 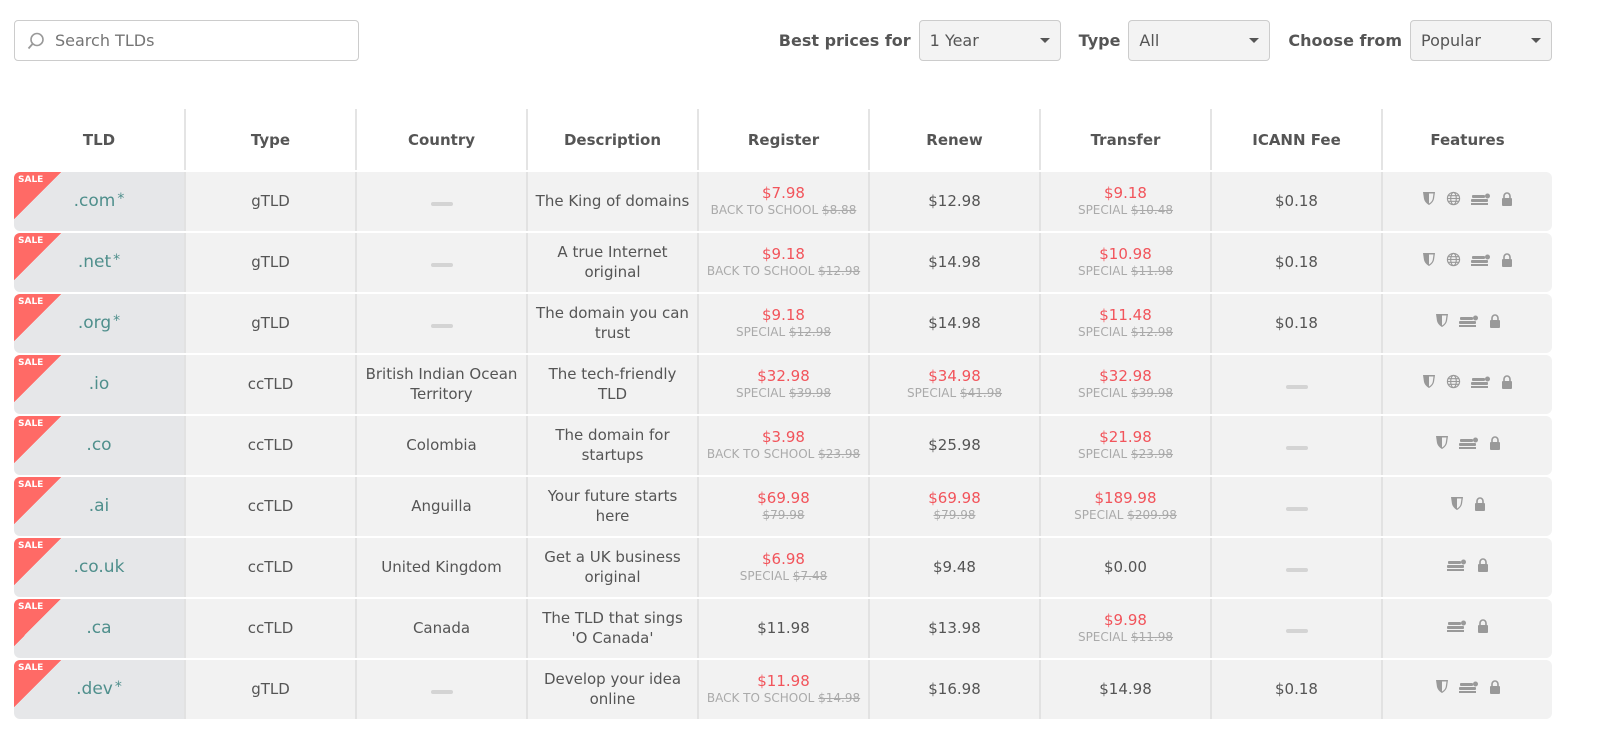 I want to click on register-cell: $9.18 SPECIAL $12.98, so click(x=782, y=323).